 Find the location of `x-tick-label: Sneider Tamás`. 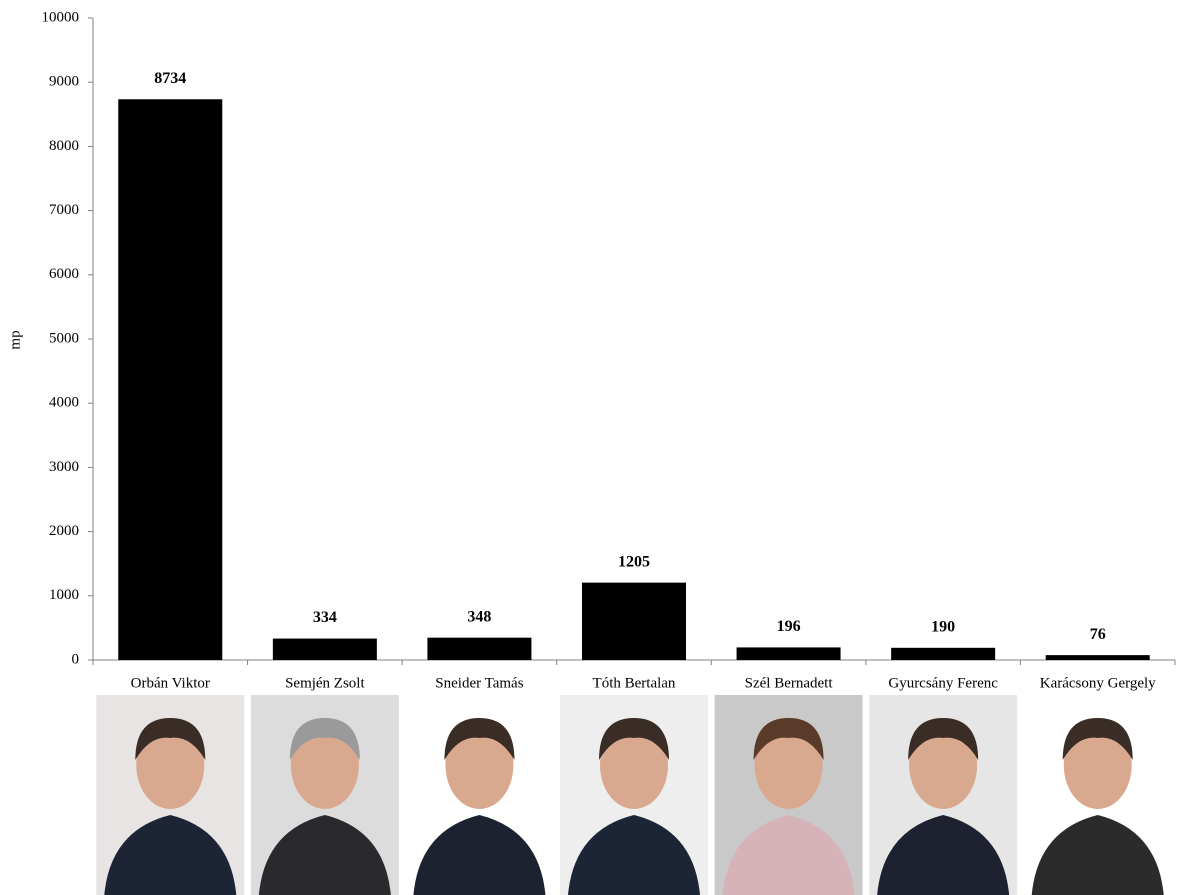

x-tick-label: Sneider Tamás is located at coordinates (479, 683).